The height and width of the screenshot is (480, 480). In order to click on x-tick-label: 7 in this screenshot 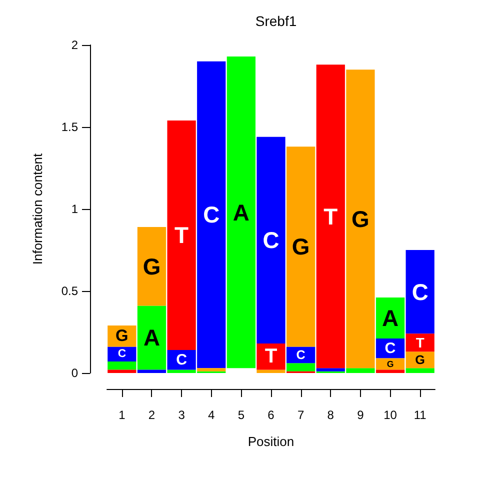, I will do `click(300, 415)`.